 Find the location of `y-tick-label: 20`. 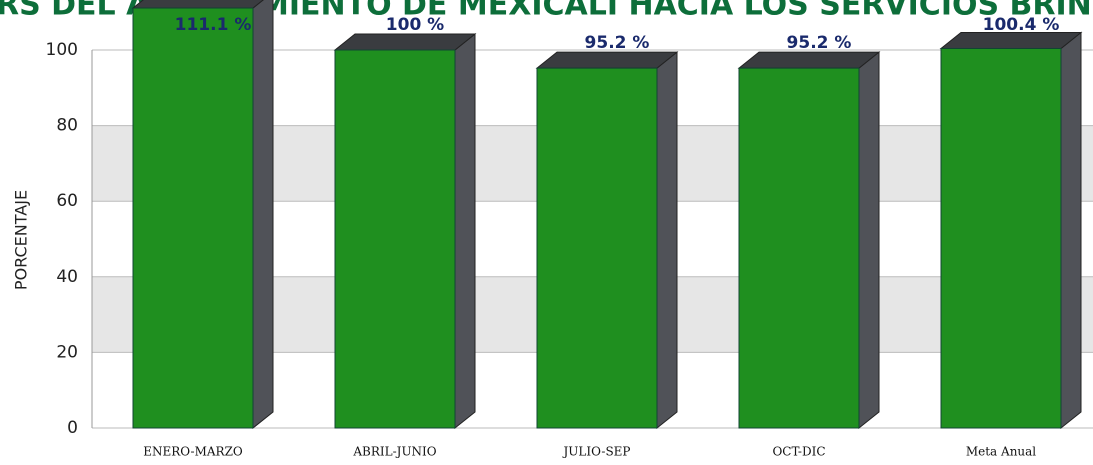

y-tick-label: 20 is located at coordinates (67, 352).